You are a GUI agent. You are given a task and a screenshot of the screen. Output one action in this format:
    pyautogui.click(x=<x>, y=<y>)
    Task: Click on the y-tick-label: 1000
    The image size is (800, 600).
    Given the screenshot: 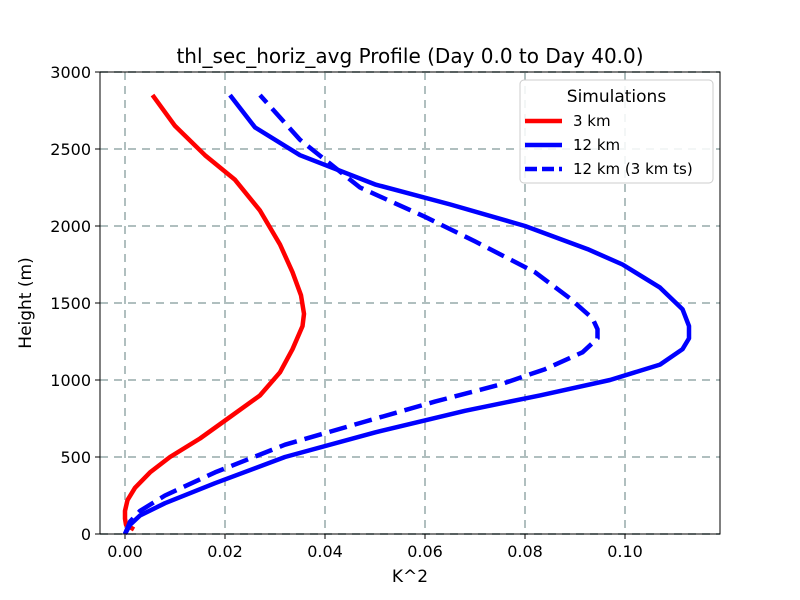 What is the action you would take?
    pyautogui.click(x=70, y=380)
    